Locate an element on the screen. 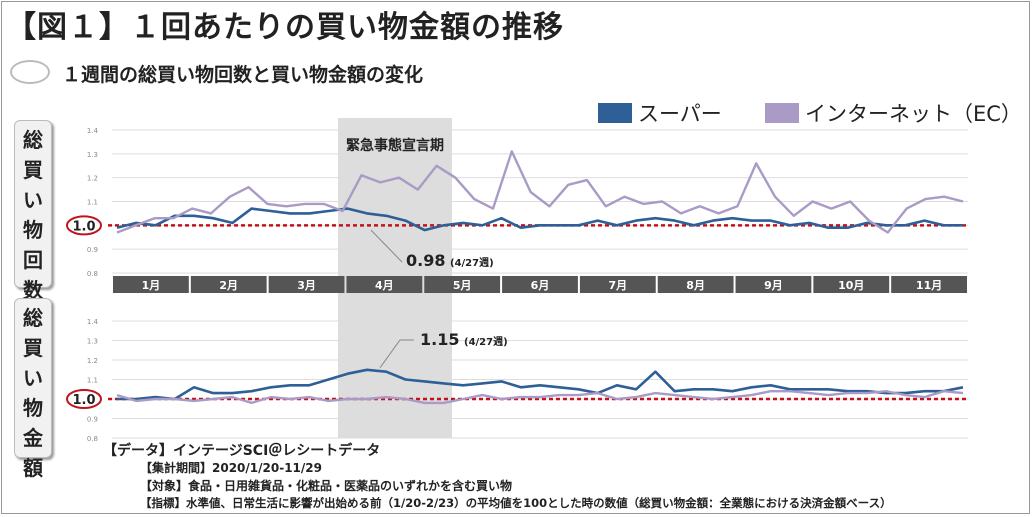  side-label-amount-char: 物 is located at coordinates (33, 408).